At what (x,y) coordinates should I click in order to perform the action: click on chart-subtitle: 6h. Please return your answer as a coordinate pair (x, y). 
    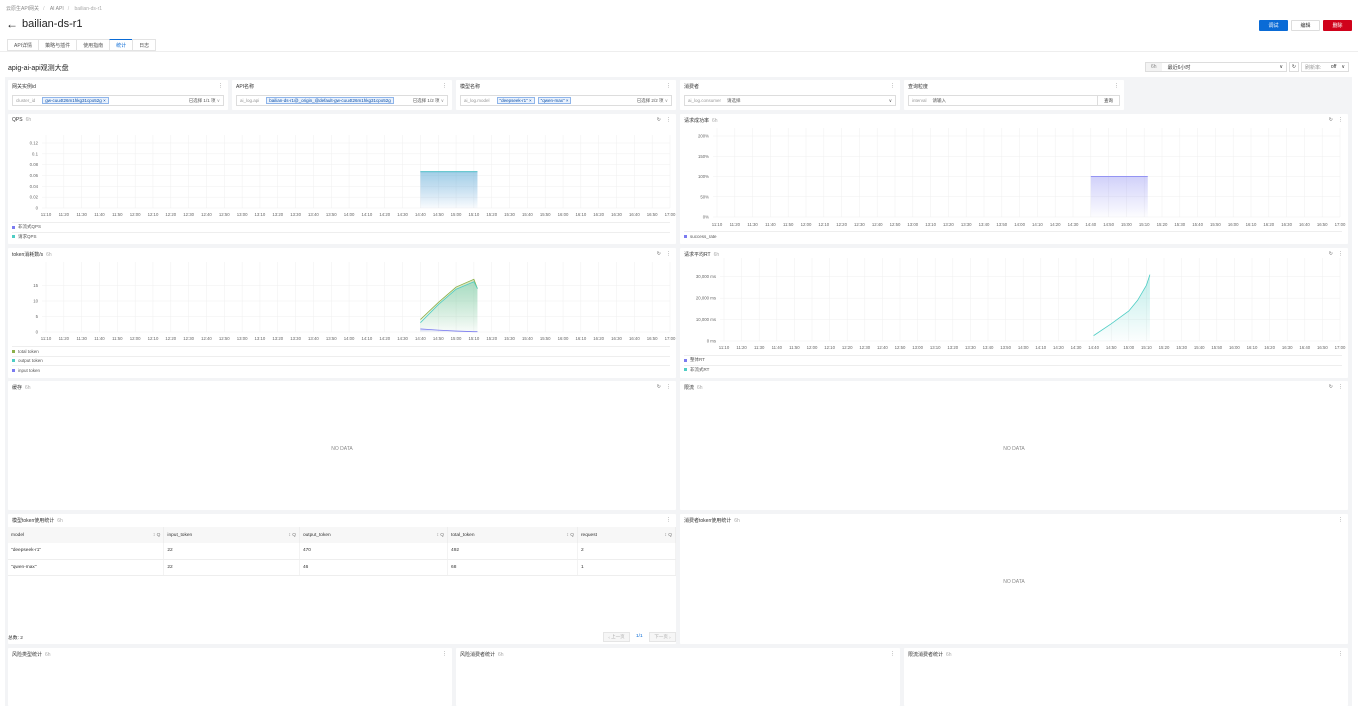
    Looking at the image, I should click on (716, 255).